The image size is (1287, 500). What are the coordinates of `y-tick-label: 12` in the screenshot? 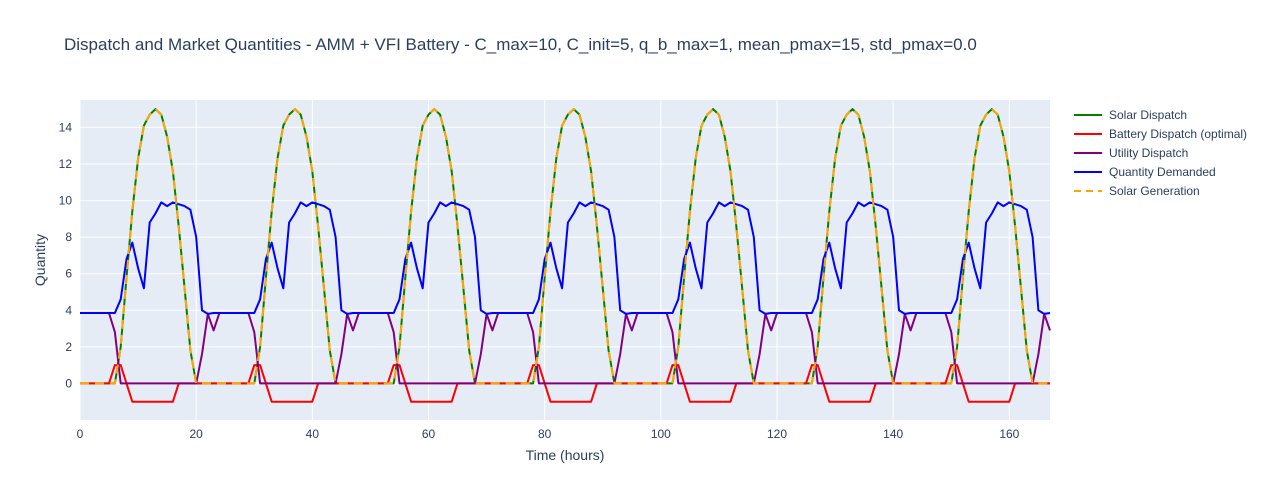 It's located at (66, 164).